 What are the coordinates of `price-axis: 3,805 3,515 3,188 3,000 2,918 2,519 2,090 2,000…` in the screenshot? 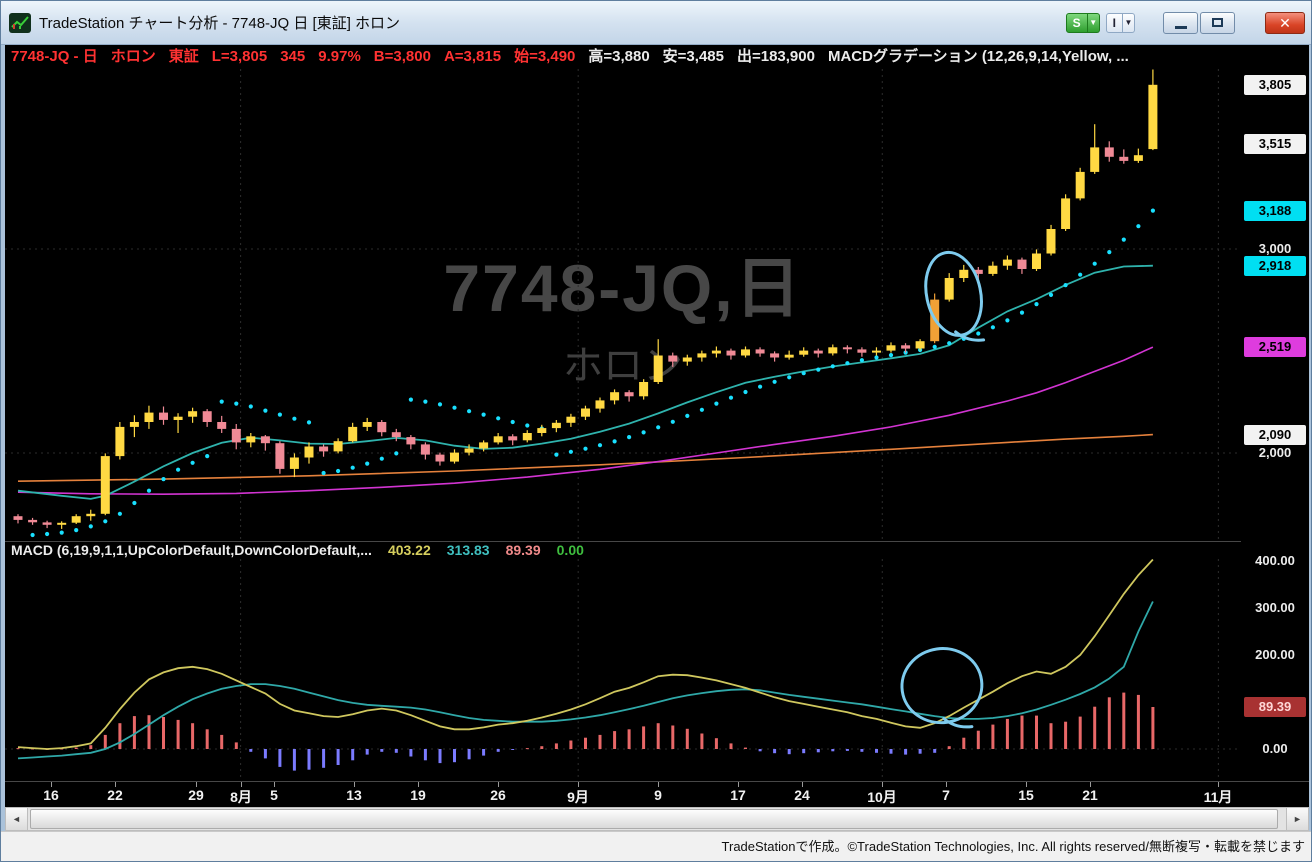 It's located at (1275, 426).